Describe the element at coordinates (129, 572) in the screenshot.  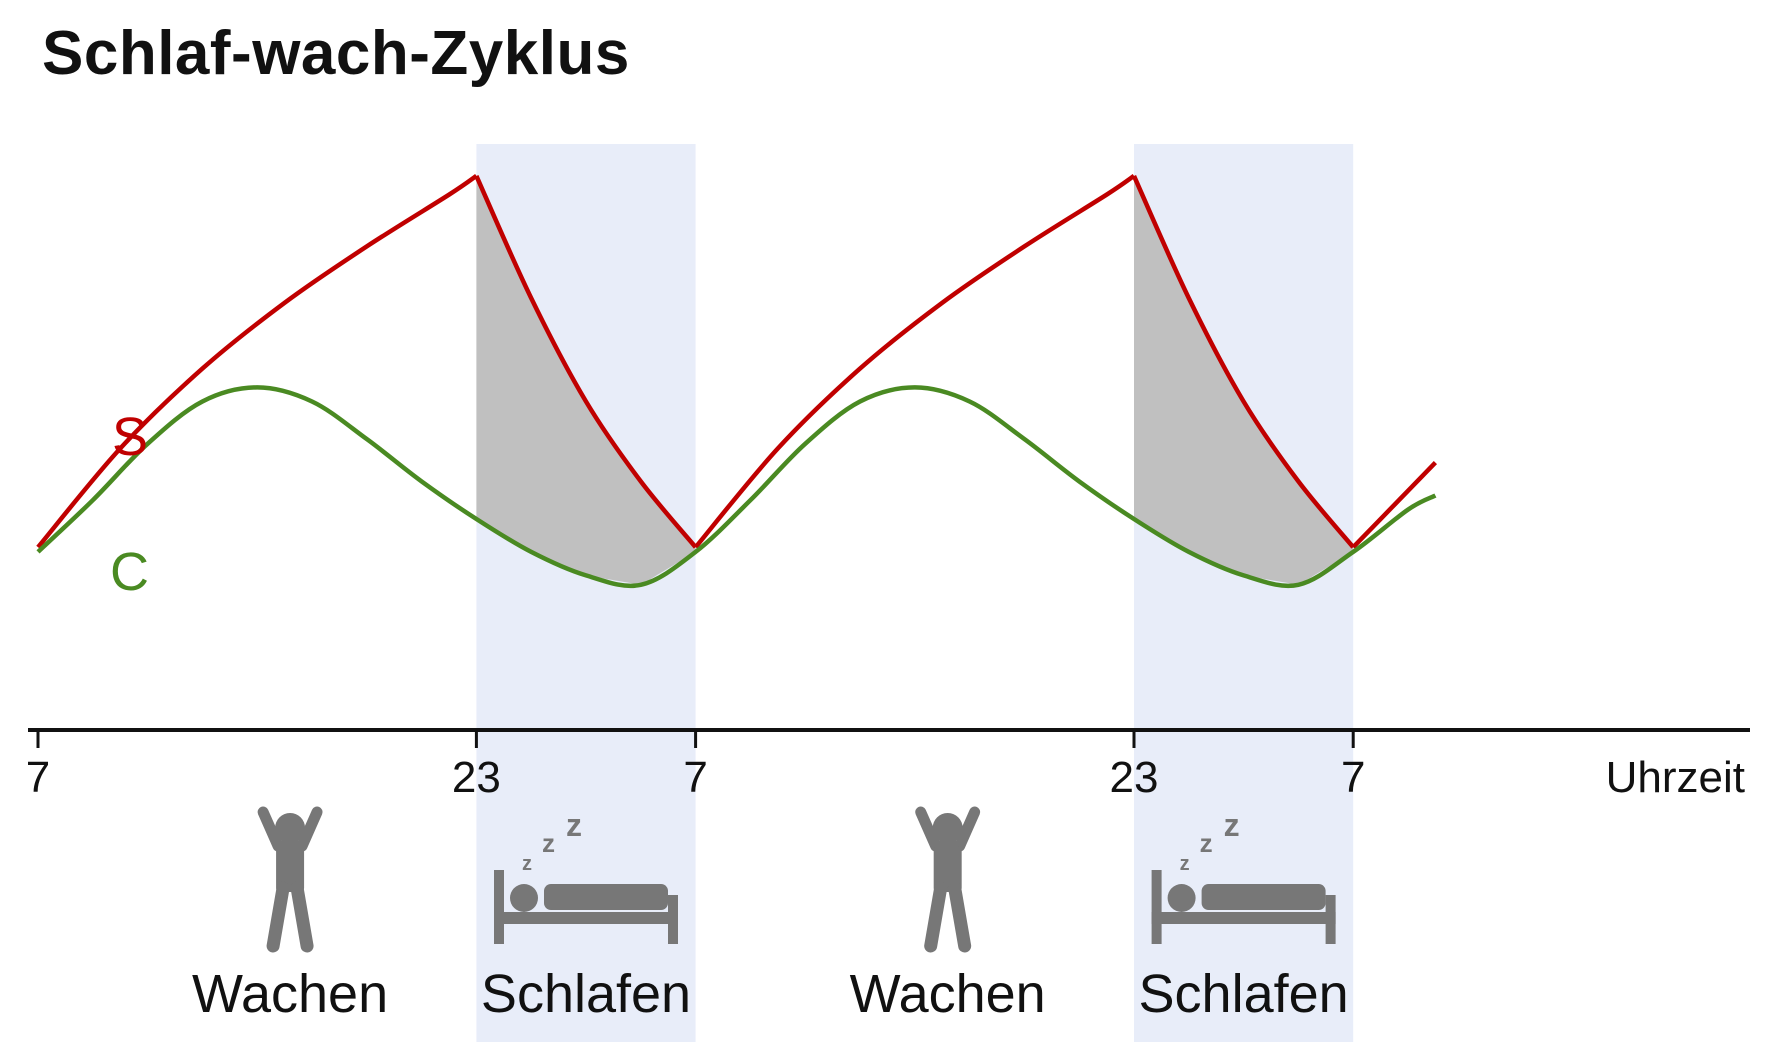
I see `series-label-c: C` at that location.